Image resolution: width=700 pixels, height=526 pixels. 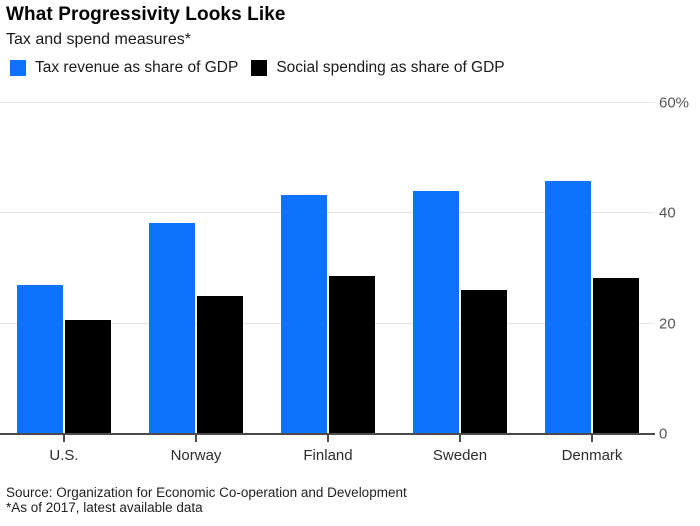 What do you see at coordinates (327, 434) in the screenshot?
I see `x-axis-line` at bounding box center [327, 434].